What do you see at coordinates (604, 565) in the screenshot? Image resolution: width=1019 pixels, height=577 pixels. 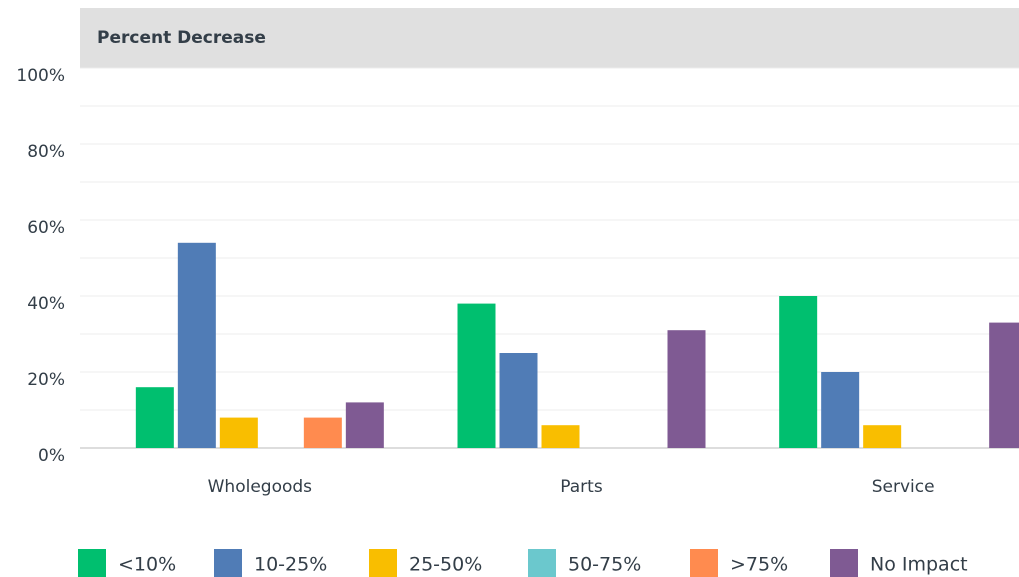 I see `legend-label: 50-75%` at bounding box center [604, 565].